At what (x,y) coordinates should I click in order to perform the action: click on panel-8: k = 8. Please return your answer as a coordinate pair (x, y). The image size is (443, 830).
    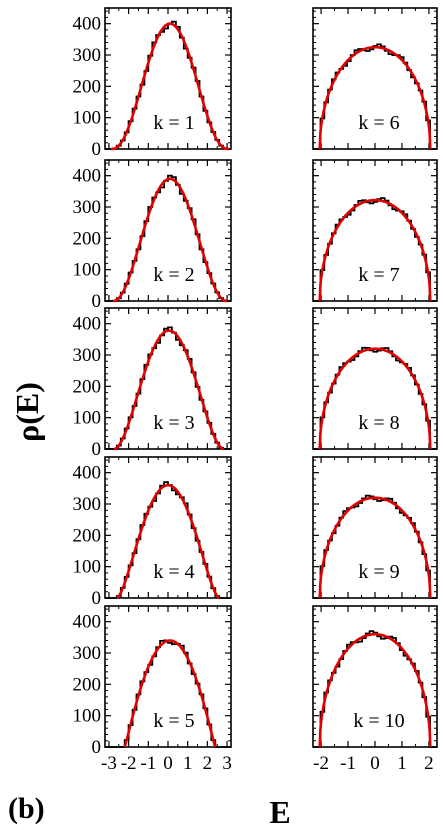
    Looking at the image, I should click on (375, 378).